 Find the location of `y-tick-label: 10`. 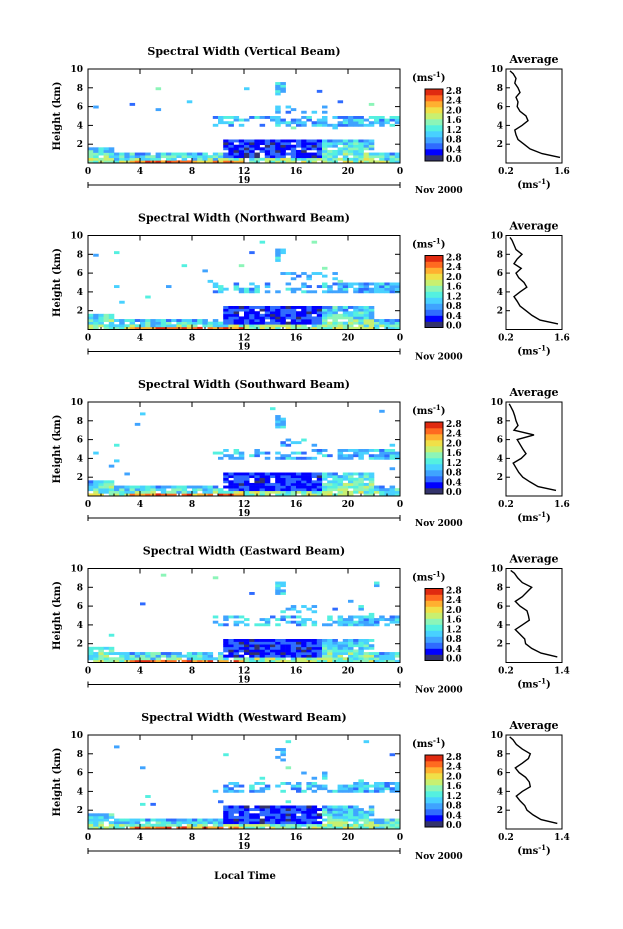

y-tick-label: 10 is located at coordinates (76, 70).